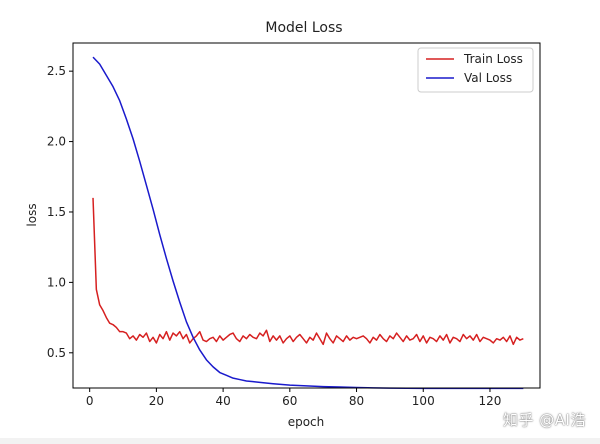  I want to click on legend-label-train-loss: Train Loss, so click(493, 59).